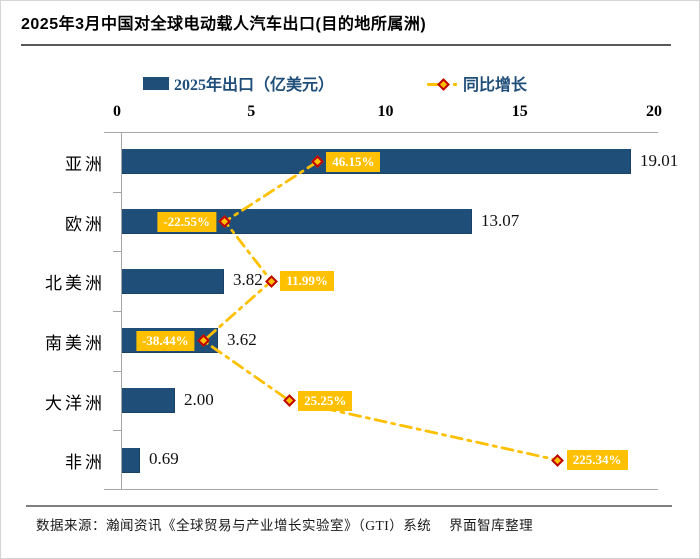 The height and width of the screenshot is (559, 700). I want to click on bar-value-label: 13.07, so click(500, 220).